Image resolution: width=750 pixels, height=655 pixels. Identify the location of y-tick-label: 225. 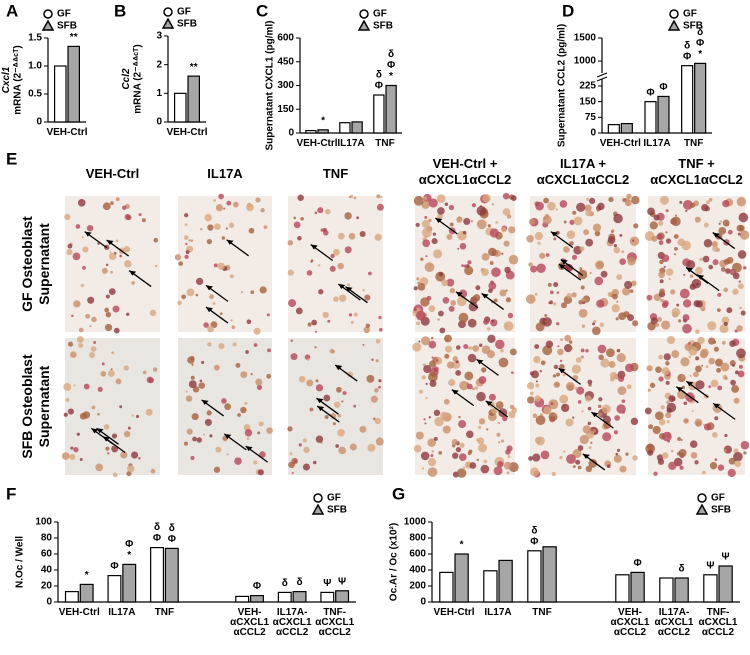
(587, 86).